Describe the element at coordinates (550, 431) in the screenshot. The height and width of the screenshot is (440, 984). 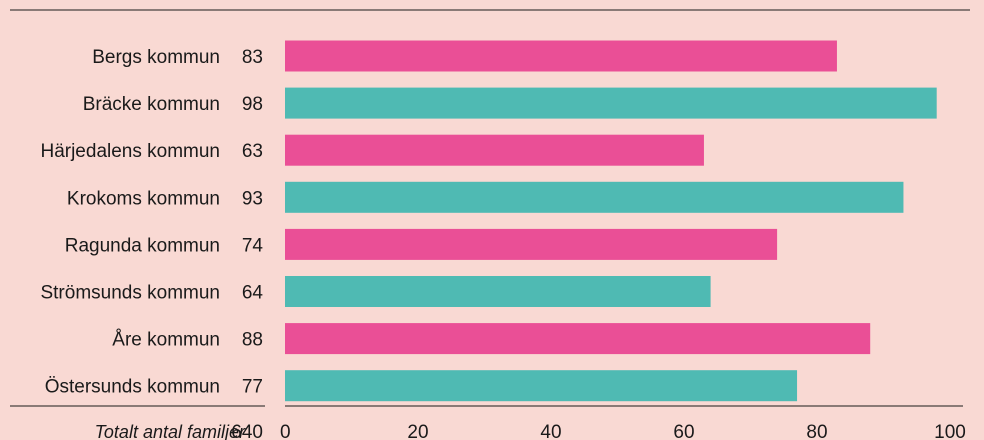
I see `x-tick-label: 40` at that location.